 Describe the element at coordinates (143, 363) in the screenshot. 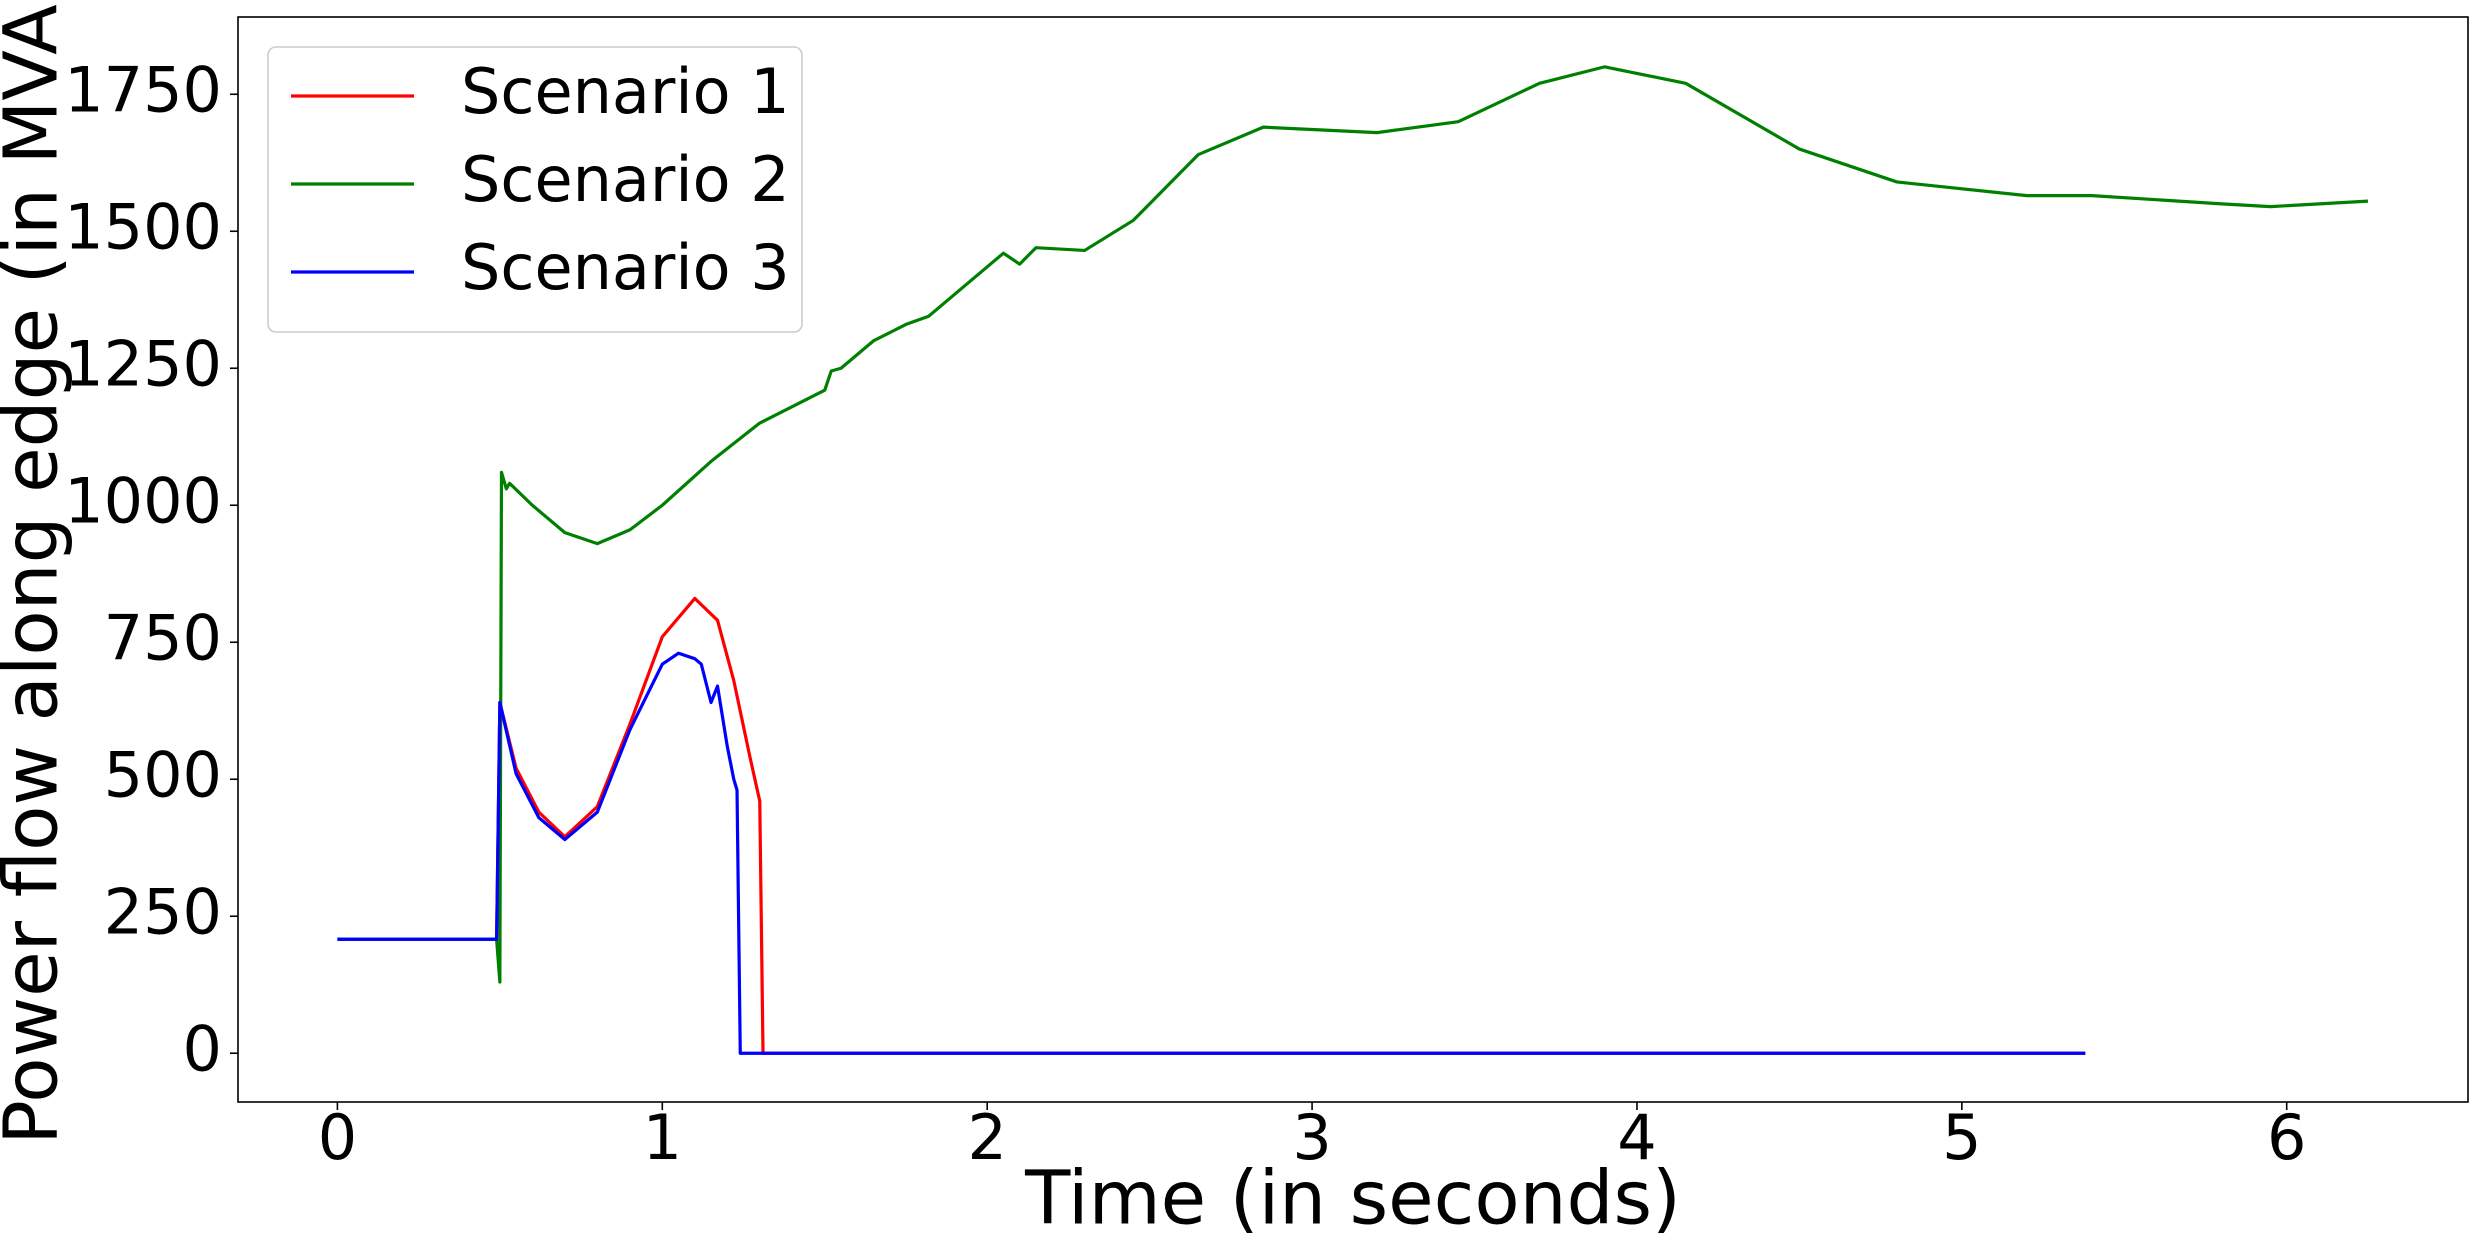

I see `y-tick-label: 1250` at that location.